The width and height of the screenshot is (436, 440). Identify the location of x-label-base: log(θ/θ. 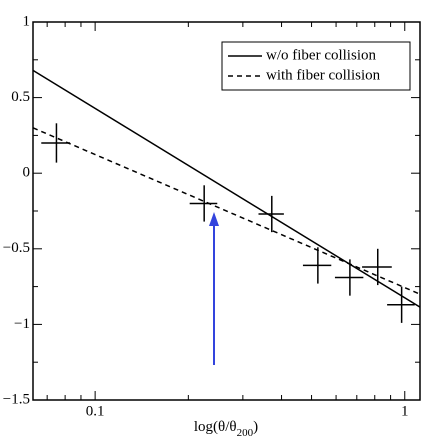
(215, 427).